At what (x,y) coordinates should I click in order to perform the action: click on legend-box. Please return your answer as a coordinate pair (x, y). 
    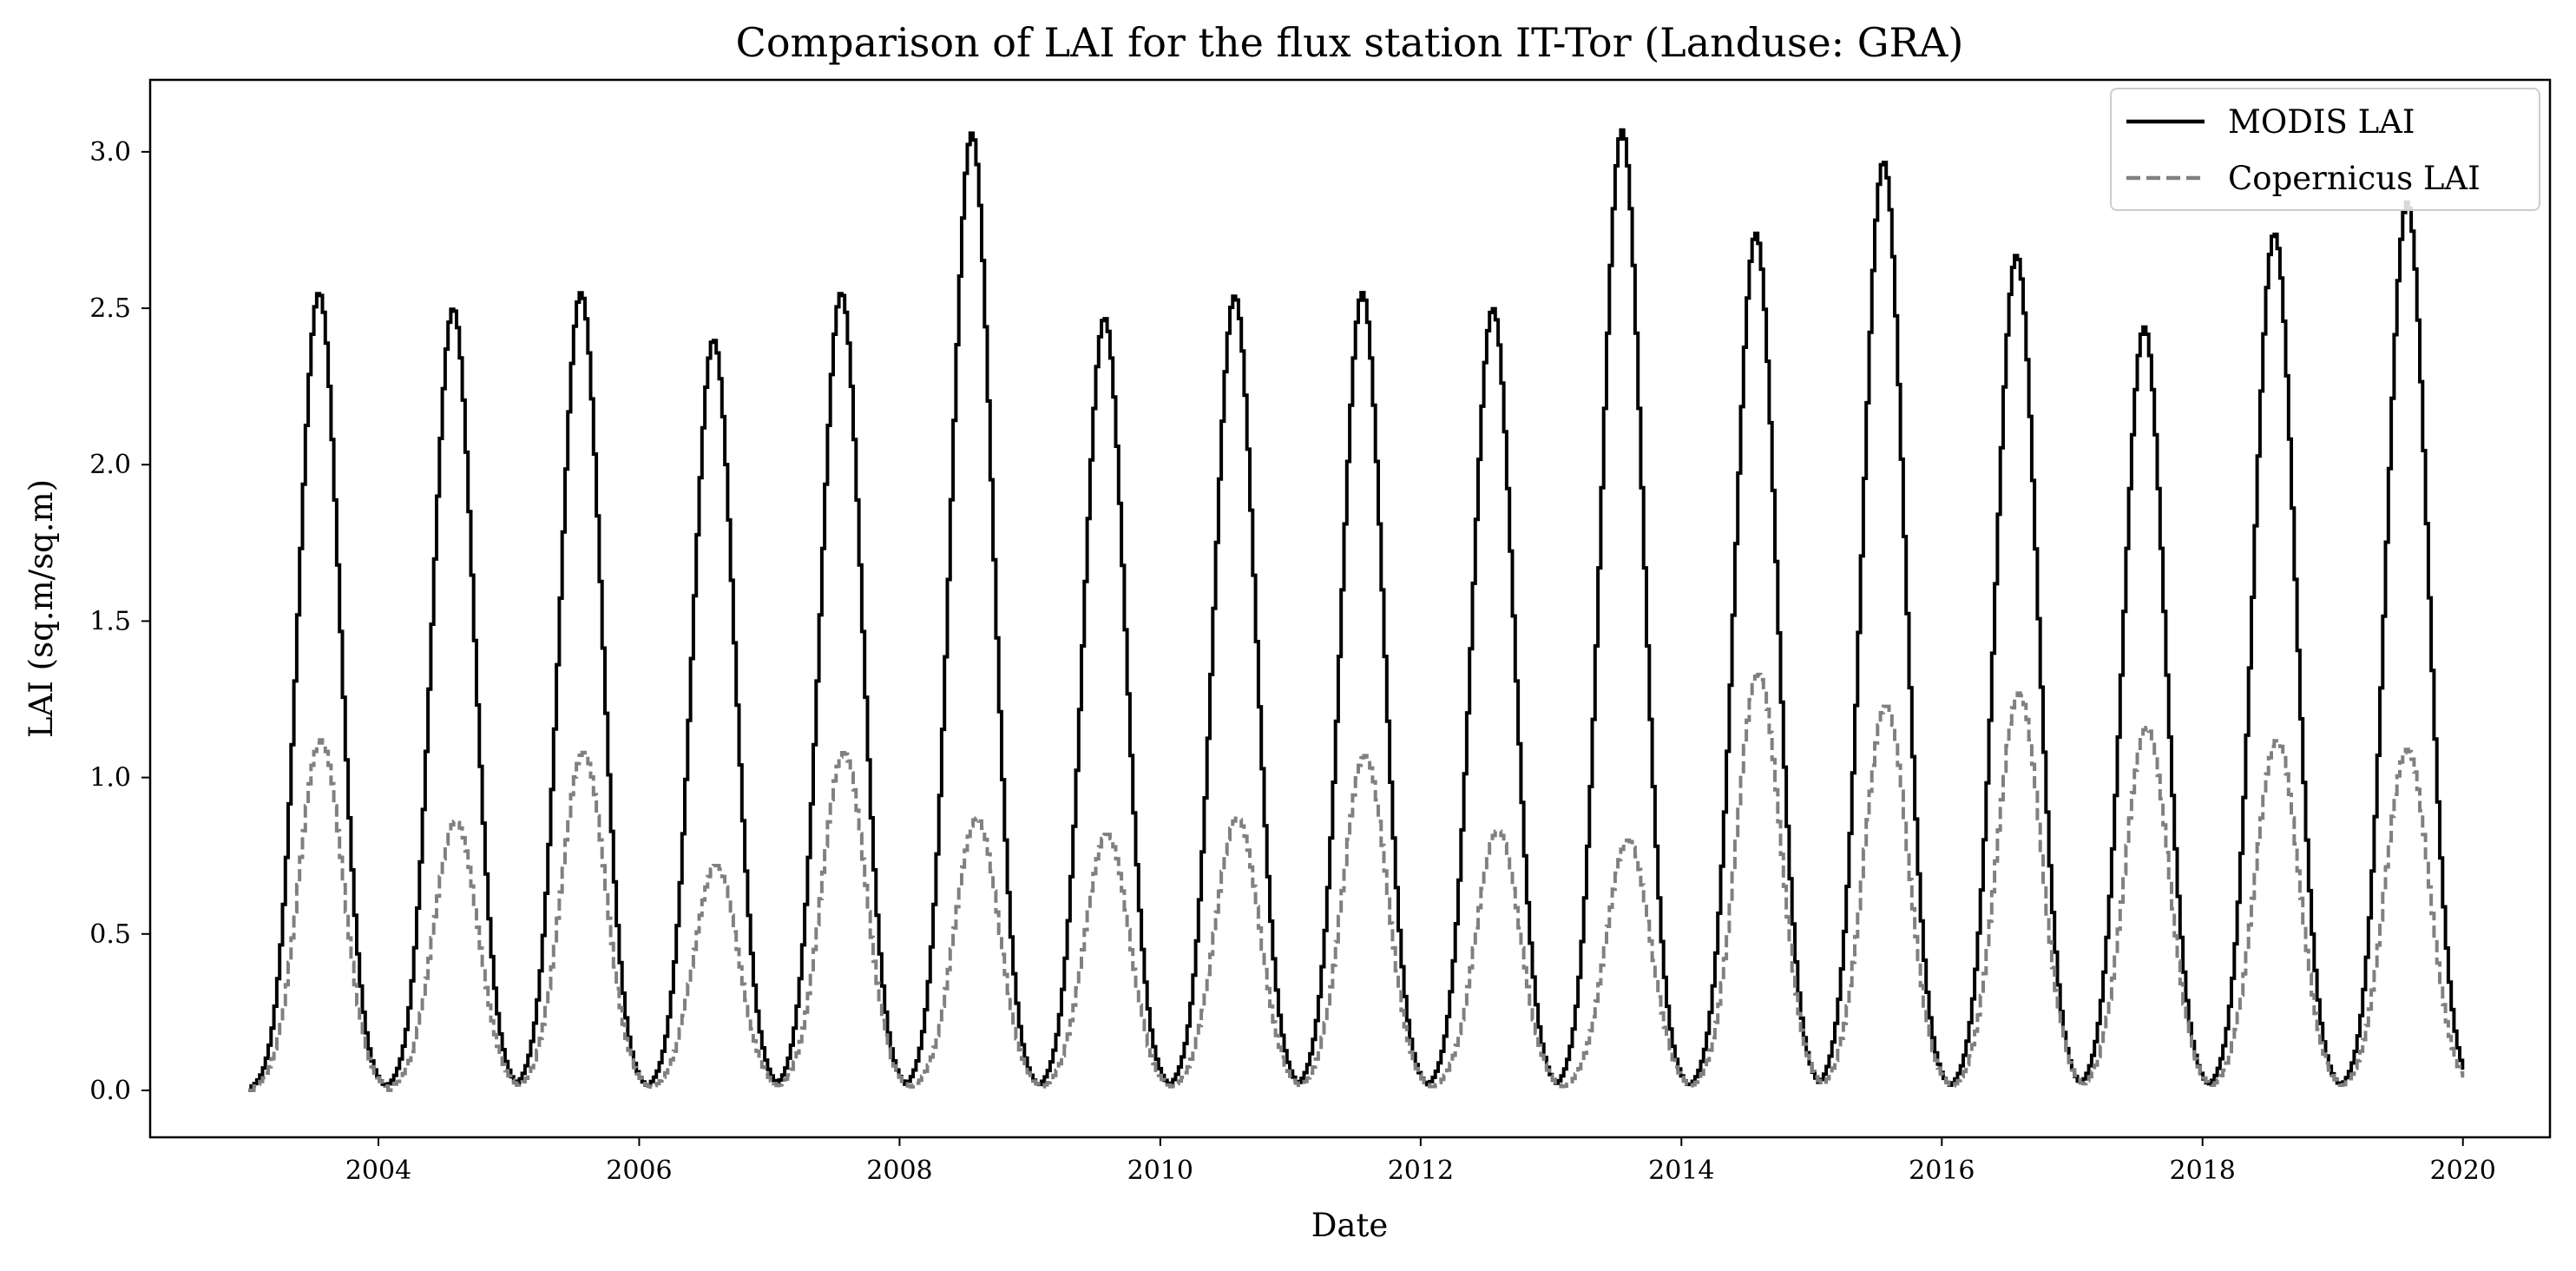
    Looking at the image, I should click on (2325, 149).